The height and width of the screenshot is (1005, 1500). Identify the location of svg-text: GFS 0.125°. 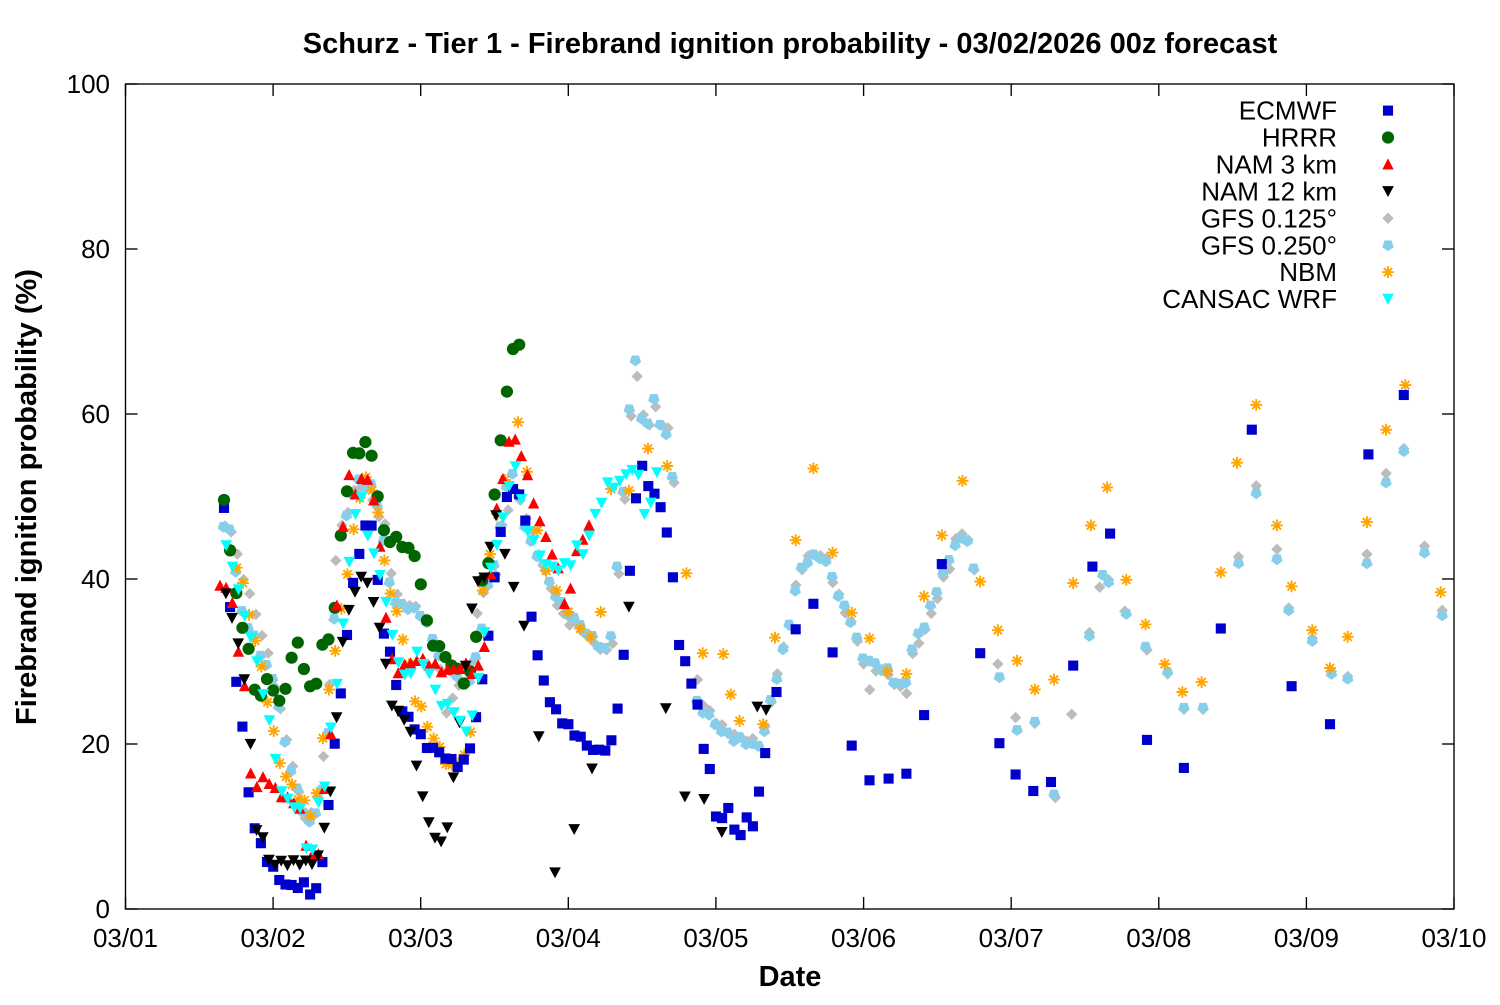
(1269, 218).